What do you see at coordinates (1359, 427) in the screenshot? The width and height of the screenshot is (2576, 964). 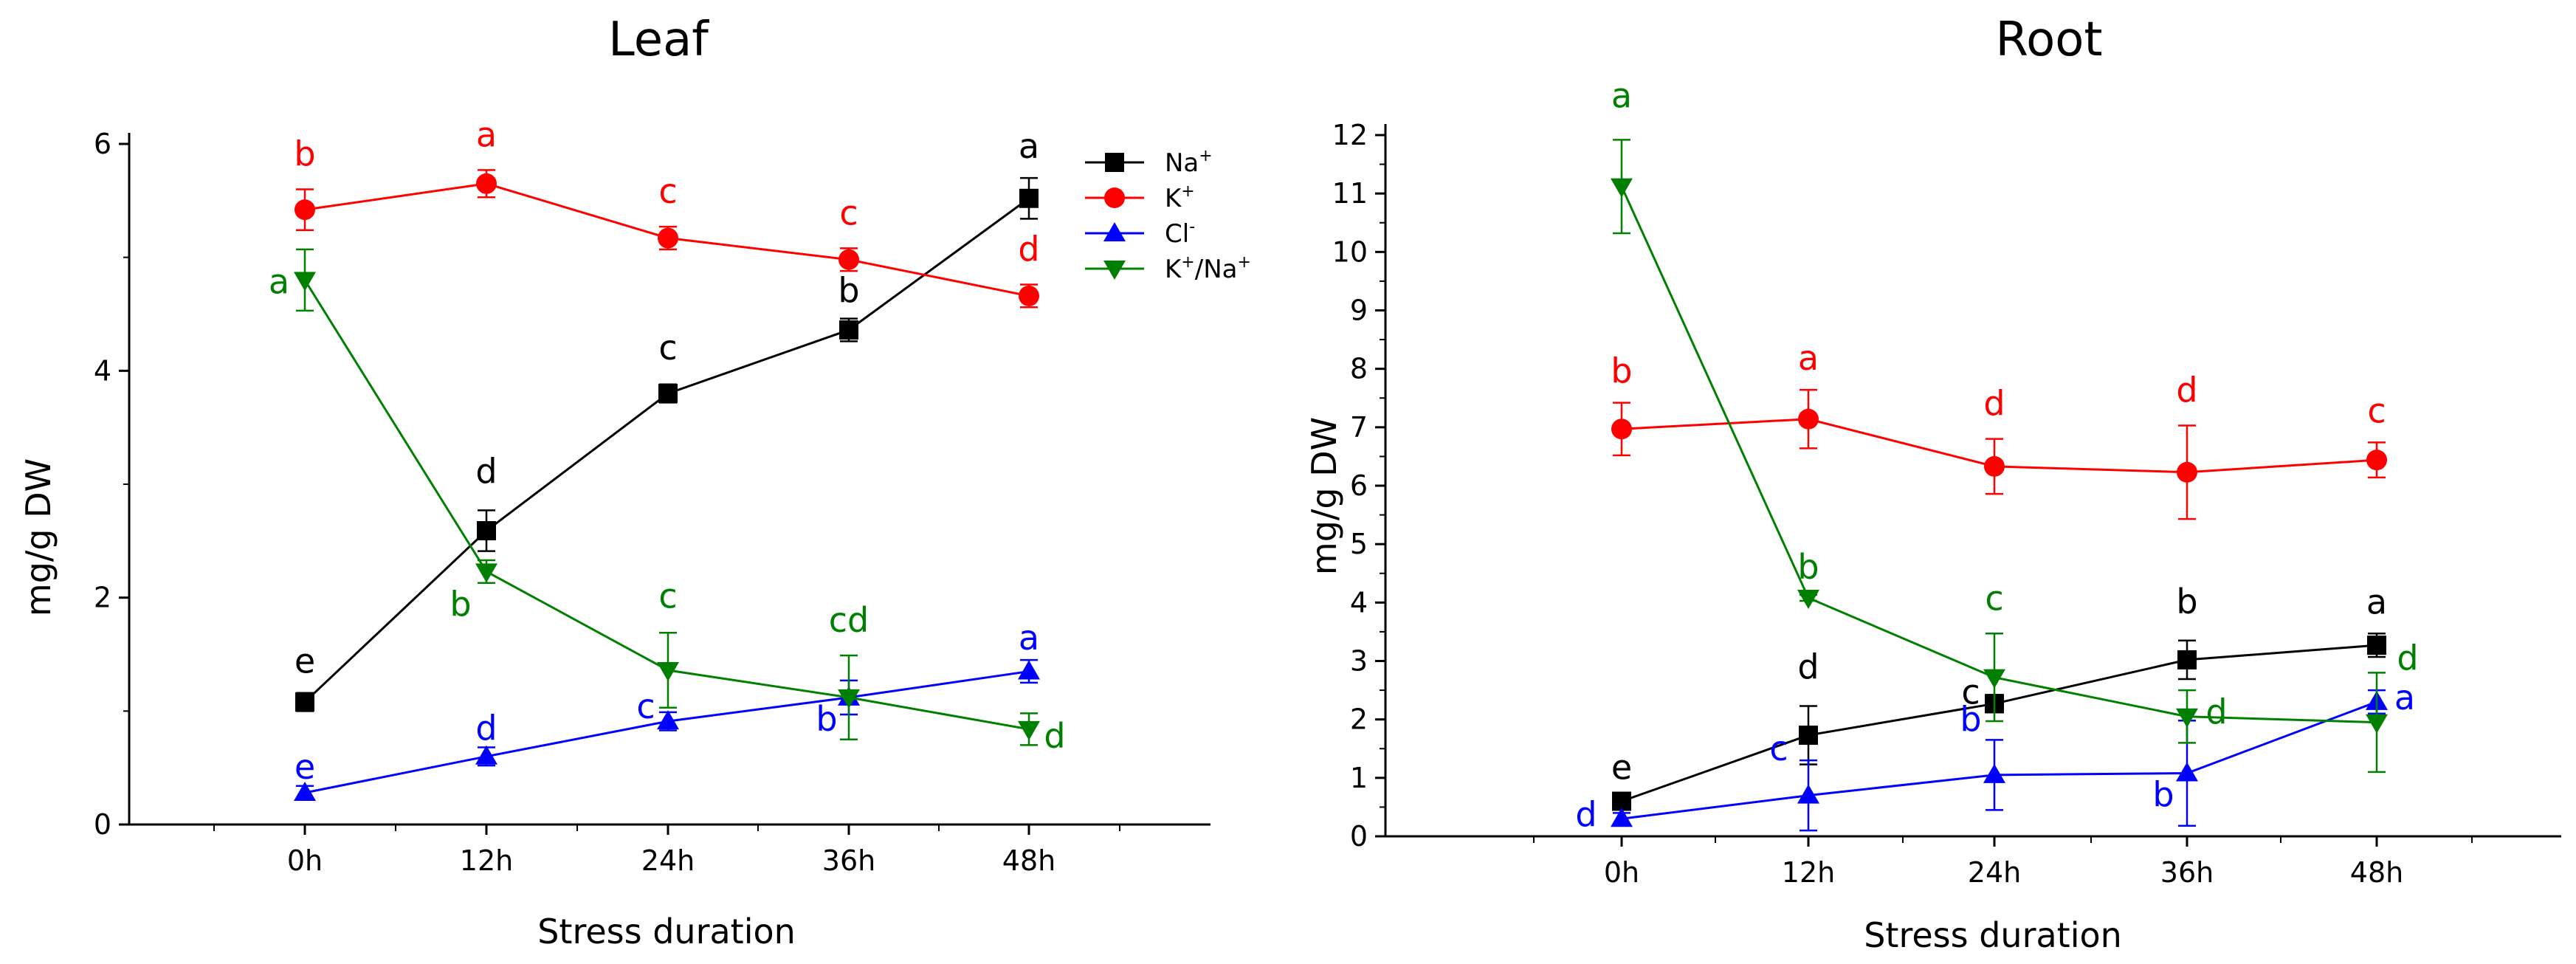 I see `root-y-tick-label: 7` at bounding box center [1359, 427].